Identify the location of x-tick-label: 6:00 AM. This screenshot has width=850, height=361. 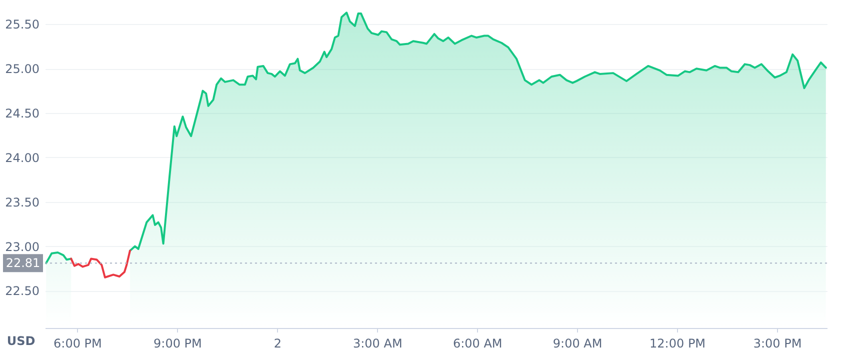
(477, 343).